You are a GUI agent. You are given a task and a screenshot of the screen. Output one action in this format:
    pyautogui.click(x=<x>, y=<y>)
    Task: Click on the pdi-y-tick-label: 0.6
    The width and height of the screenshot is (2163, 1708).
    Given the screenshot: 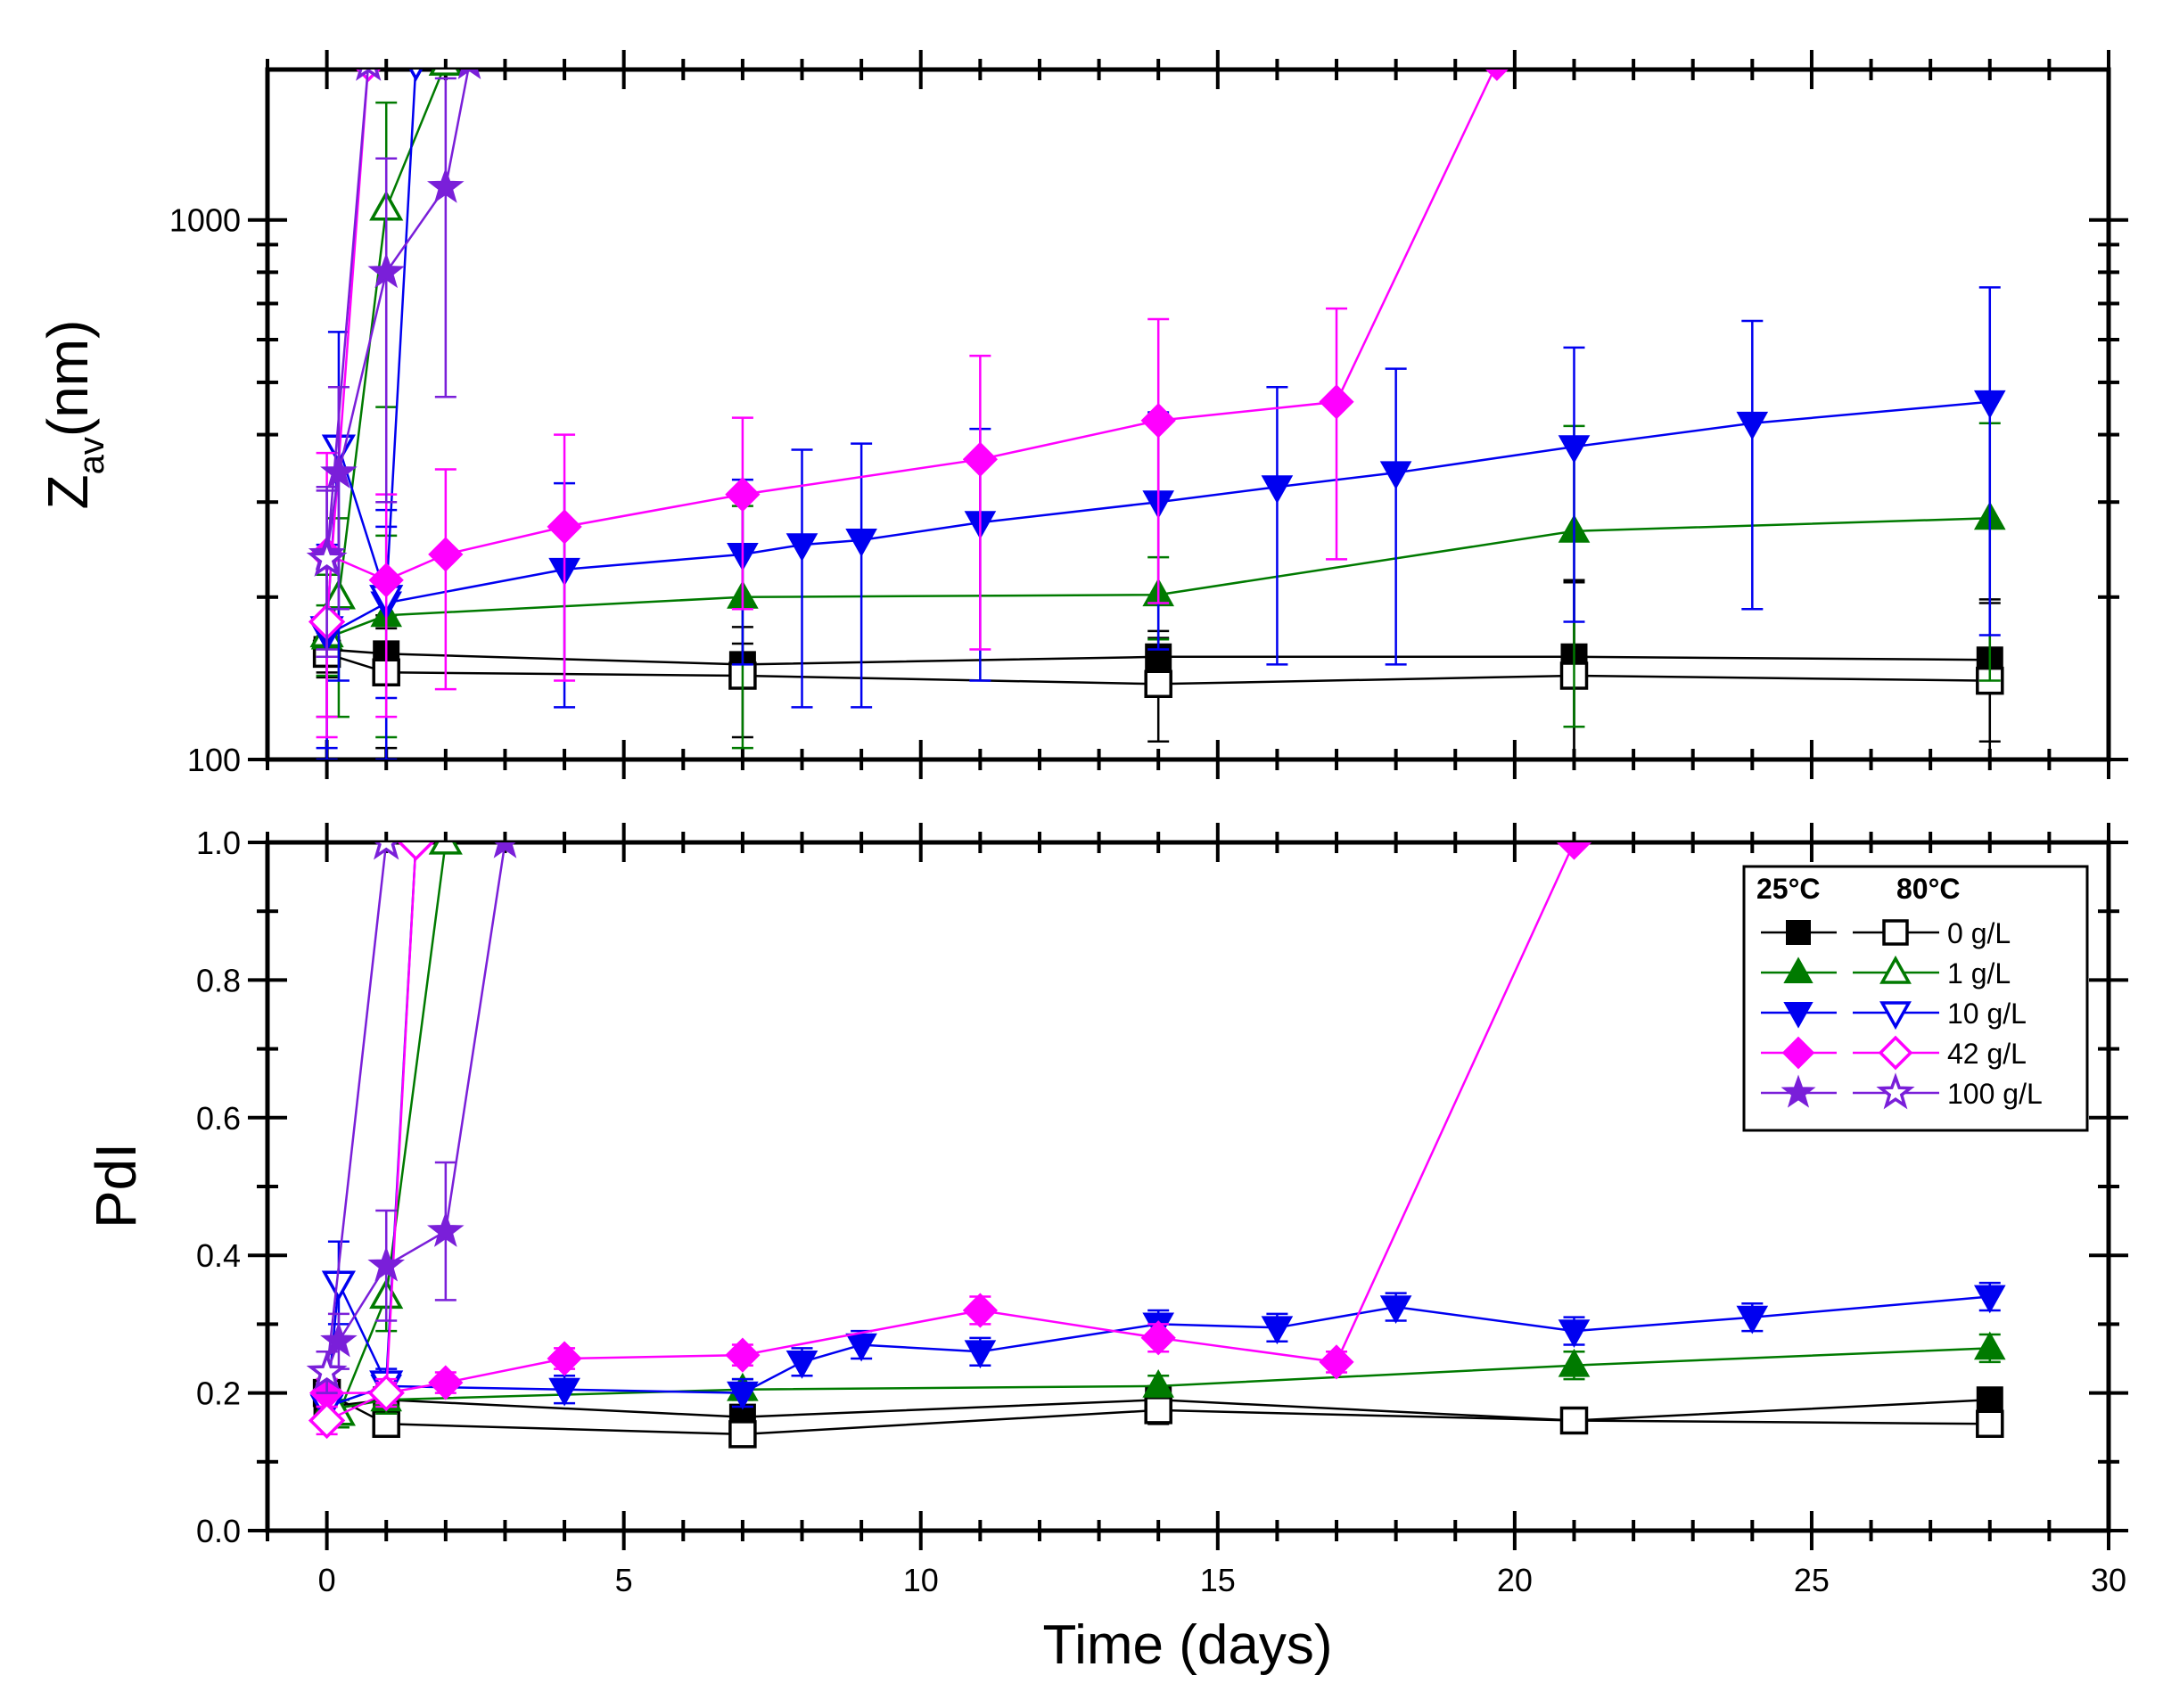 What is the action you would take?
    pyautogui.click(x=219, y=1118)
    